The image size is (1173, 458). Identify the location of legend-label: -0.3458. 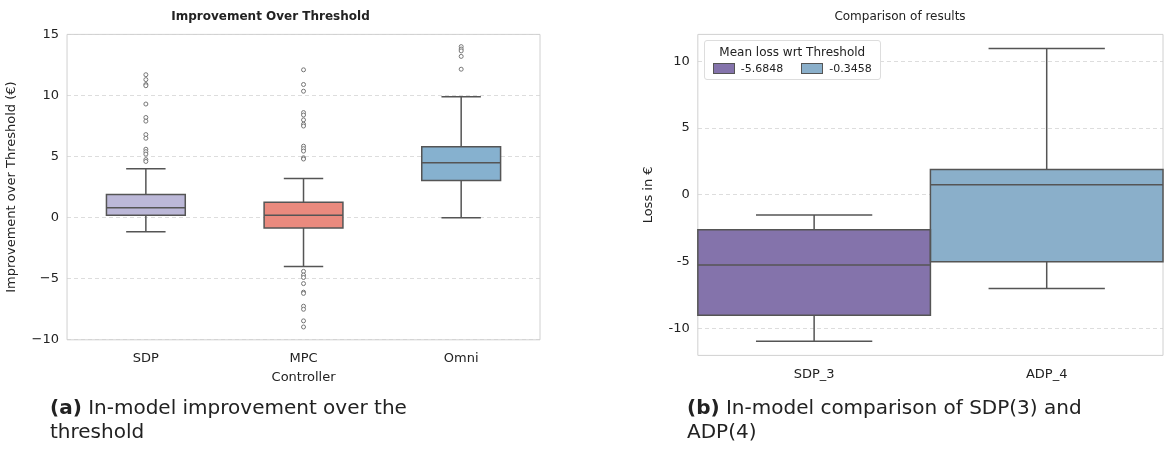
(850, 69).